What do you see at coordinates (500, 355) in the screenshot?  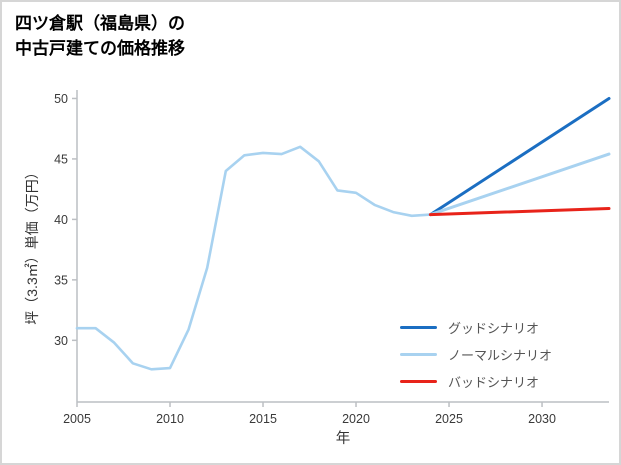 I see `legend-label-normal: ノーマルシナリオ` at bounding box center [500, 355].